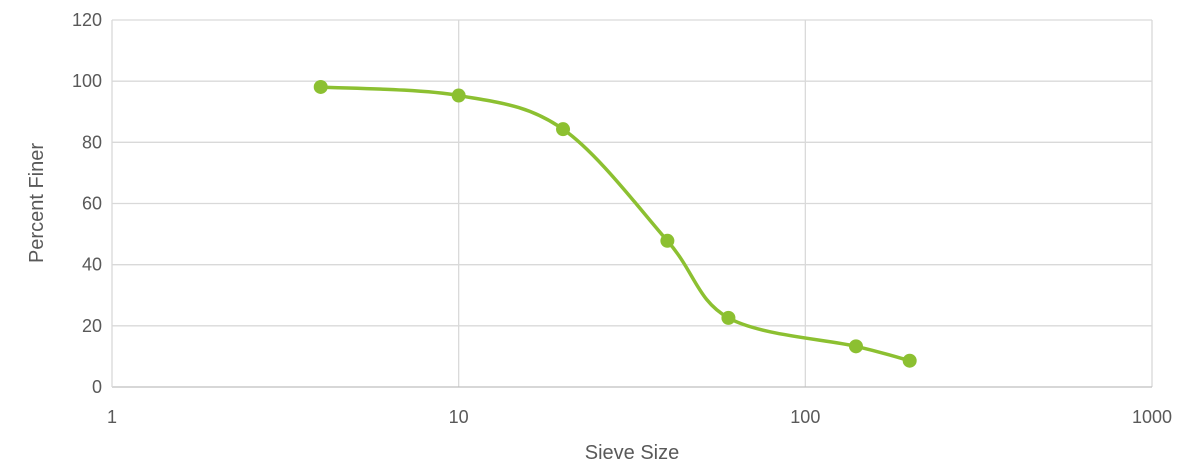 The height and width of the screenshot is (466, 1182). I want to click on x-tick-label: 100, so click(805, 417).